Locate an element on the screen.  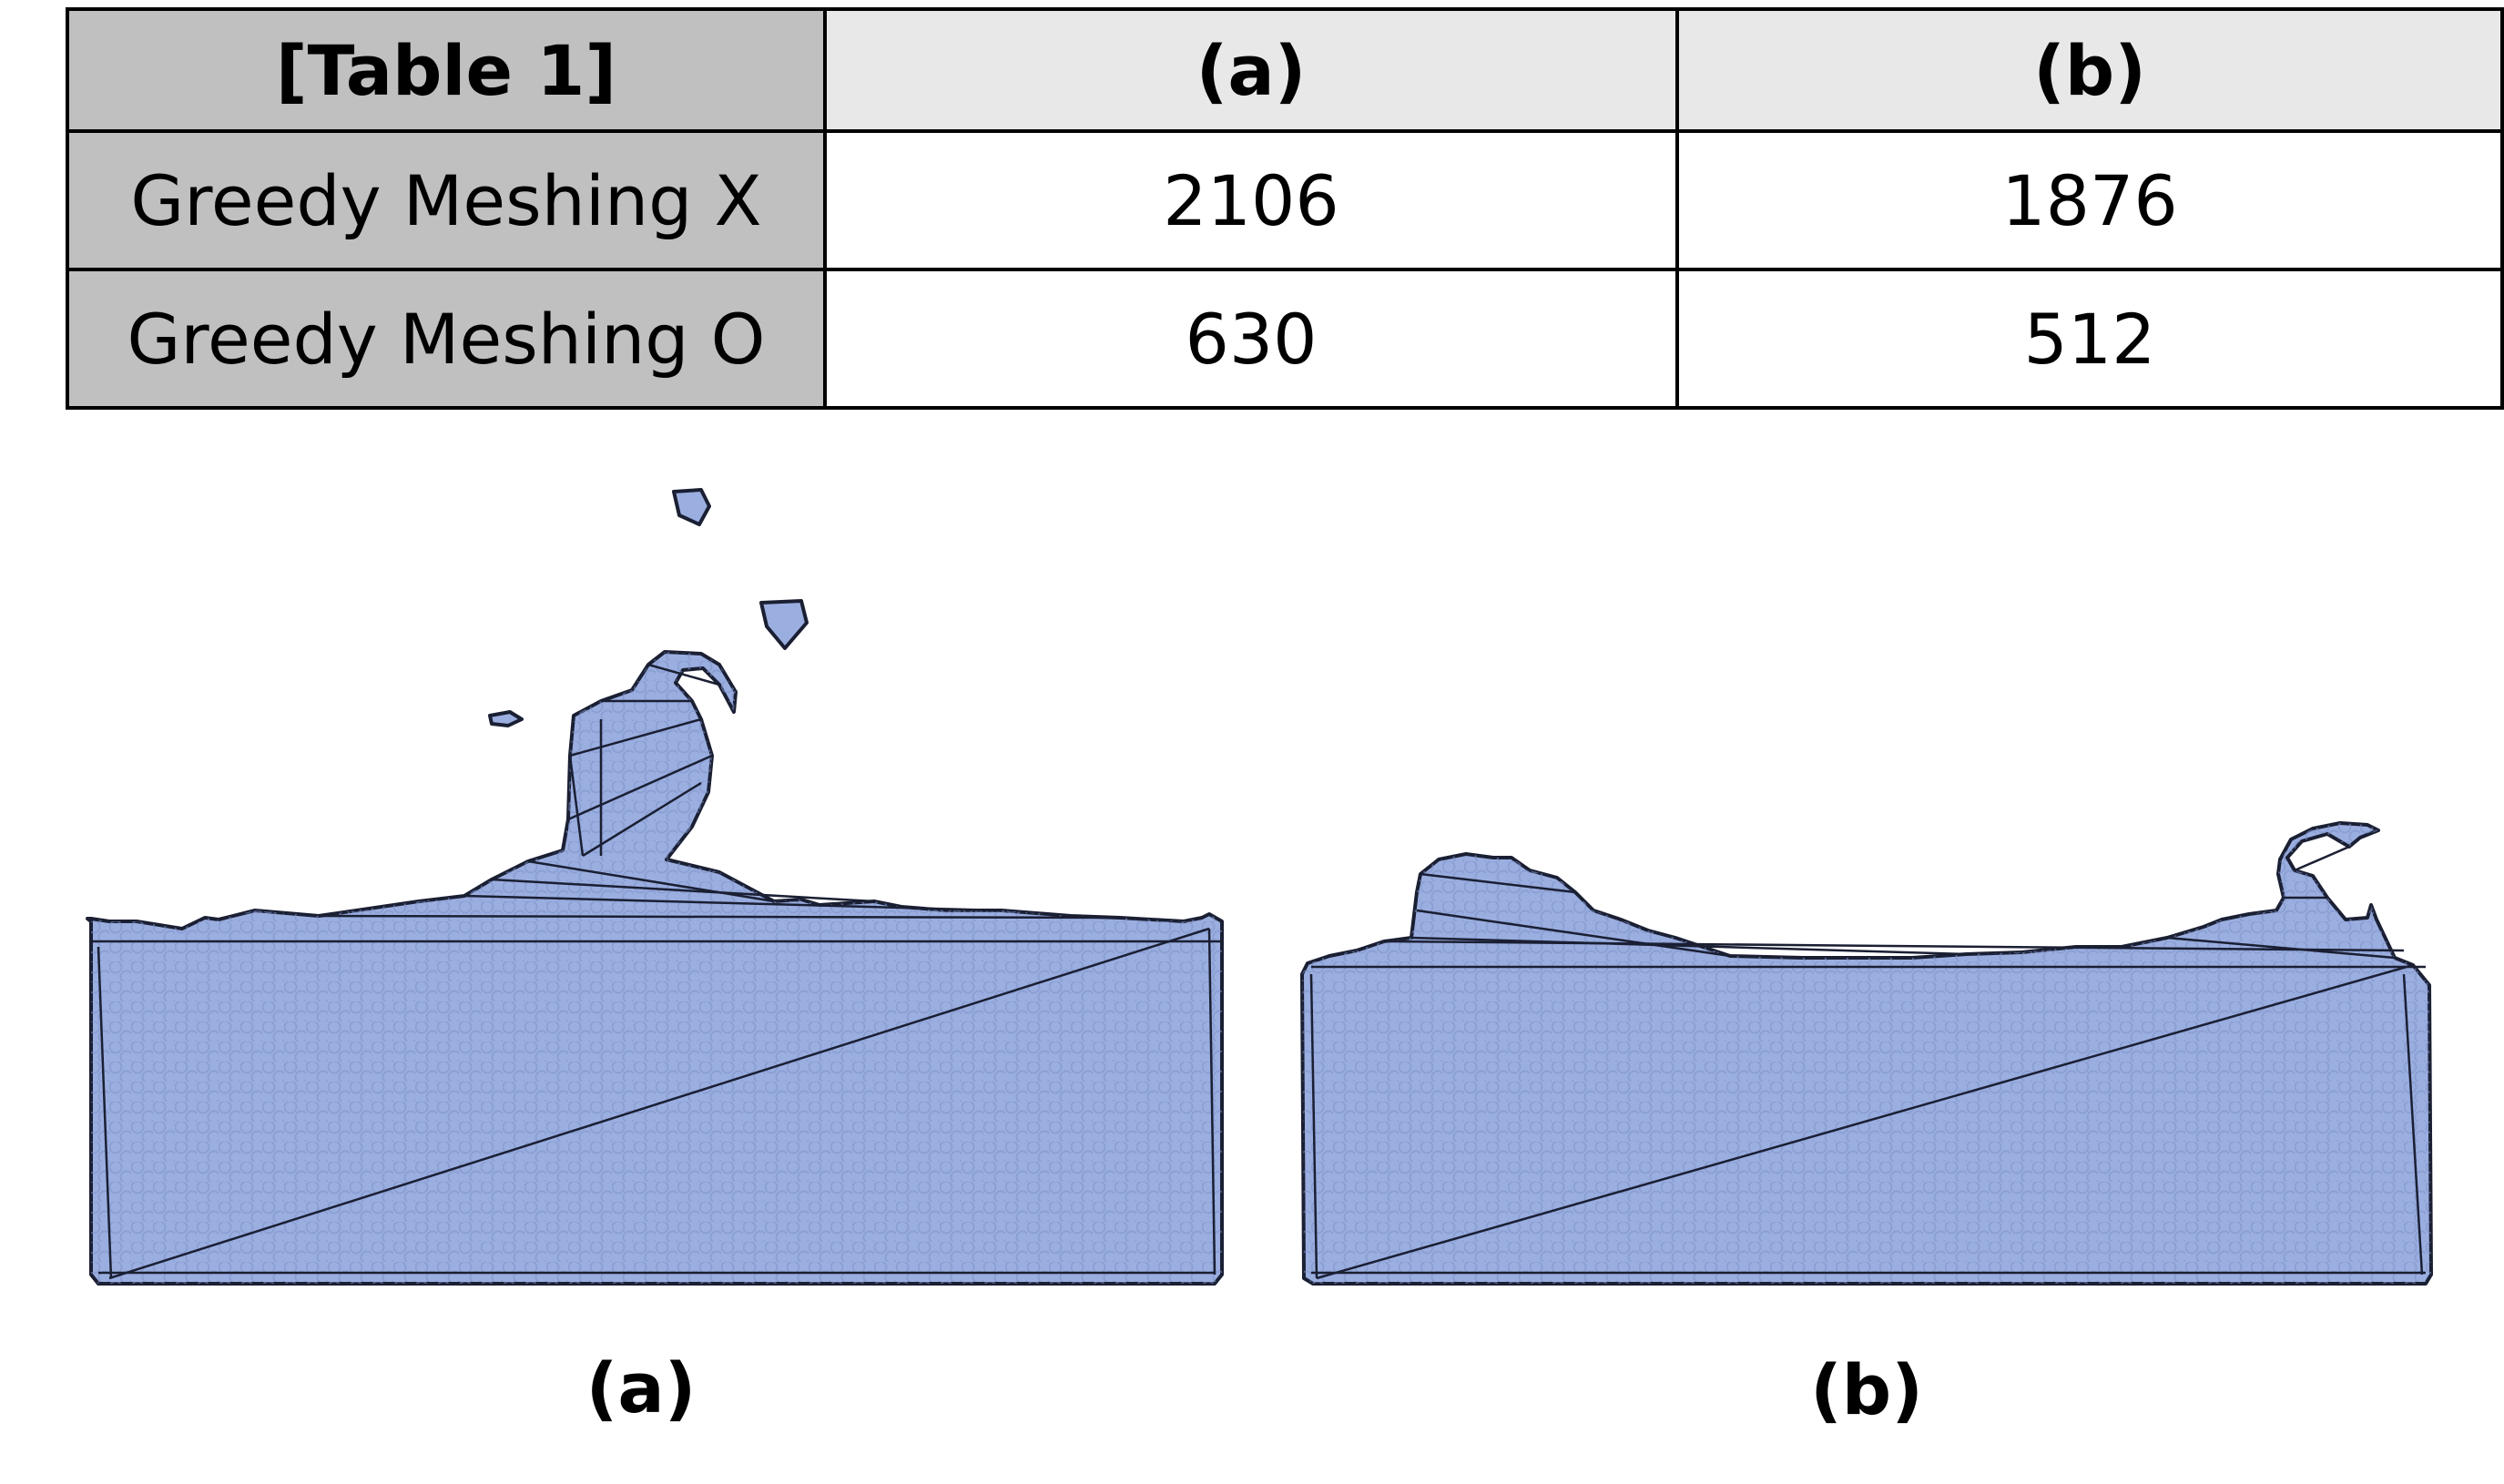
table-row: Greedy Meshing X 2106 1876 is located at coordinates (1285, 200).